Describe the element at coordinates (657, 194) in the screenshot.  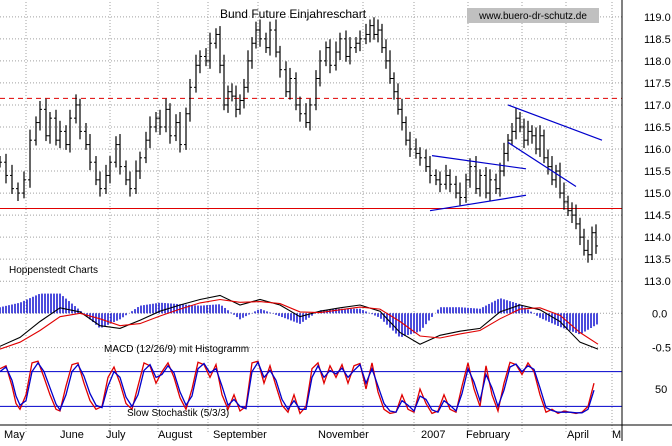
I see `price-tick-label: 115.0` at that location.